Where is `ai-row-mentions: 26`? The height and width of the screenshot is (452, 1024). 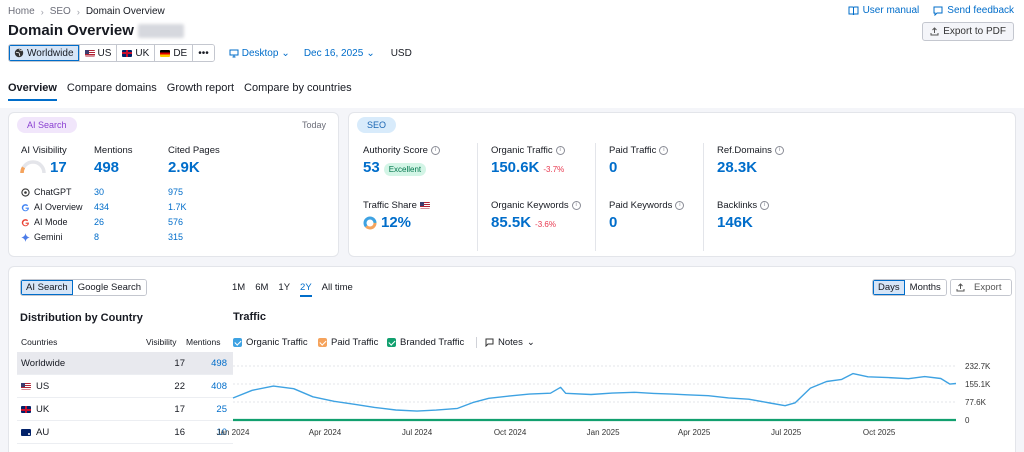 ai-row-mentions: 26 is located at coordinates (99, 222).